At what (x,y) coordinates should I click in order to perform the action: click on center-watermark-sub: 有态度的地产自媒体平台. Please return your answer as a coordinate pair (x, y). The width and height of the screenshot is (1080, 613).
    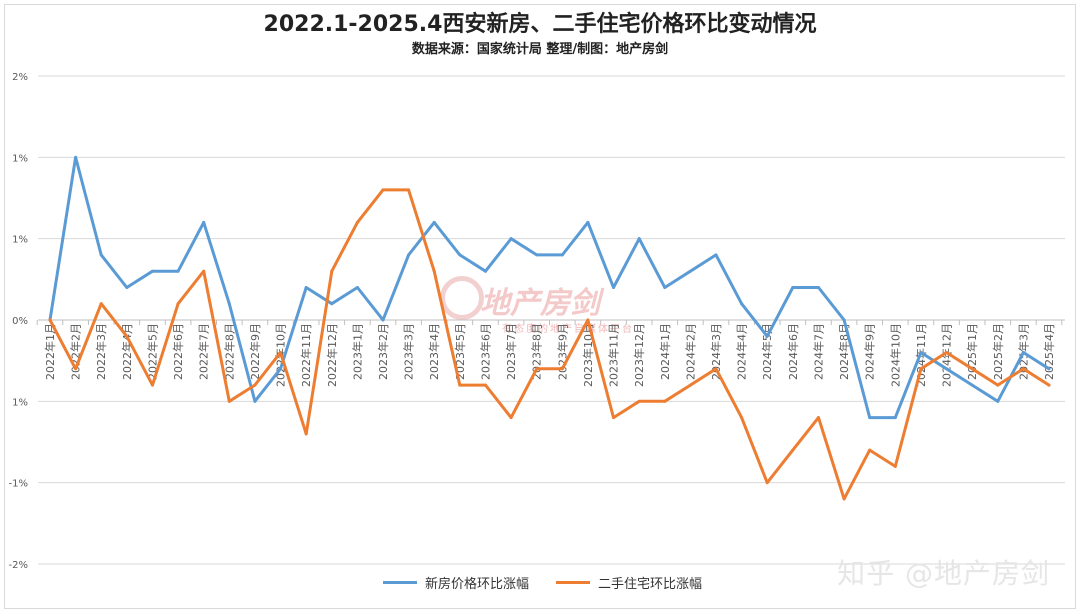
    Looking at the image, I should click on (568, 329).